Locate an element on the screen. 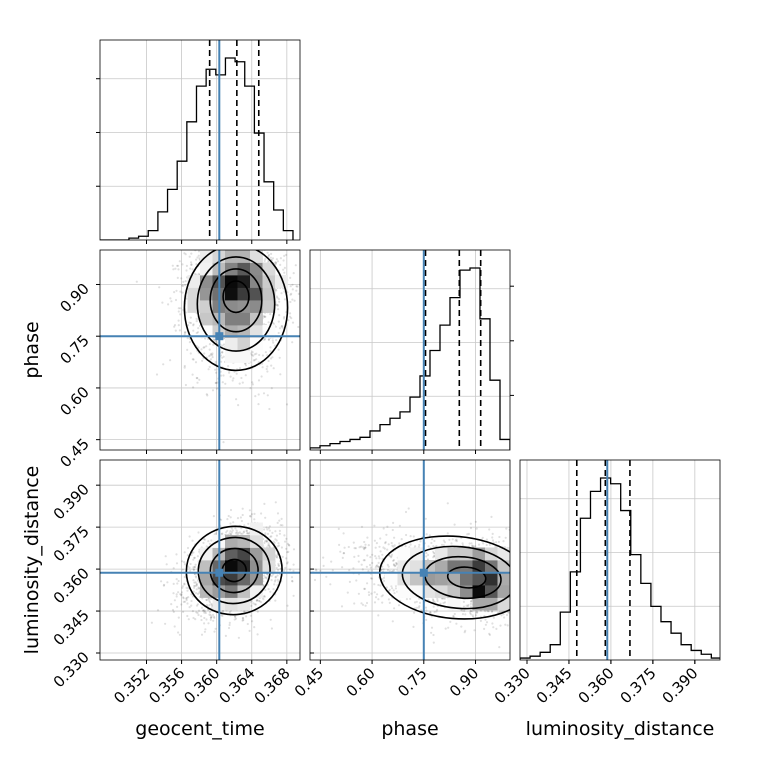 This screenshot has height=760, width=760. ytick-label-phase: 0.60 is located at coordinates (74, 401).